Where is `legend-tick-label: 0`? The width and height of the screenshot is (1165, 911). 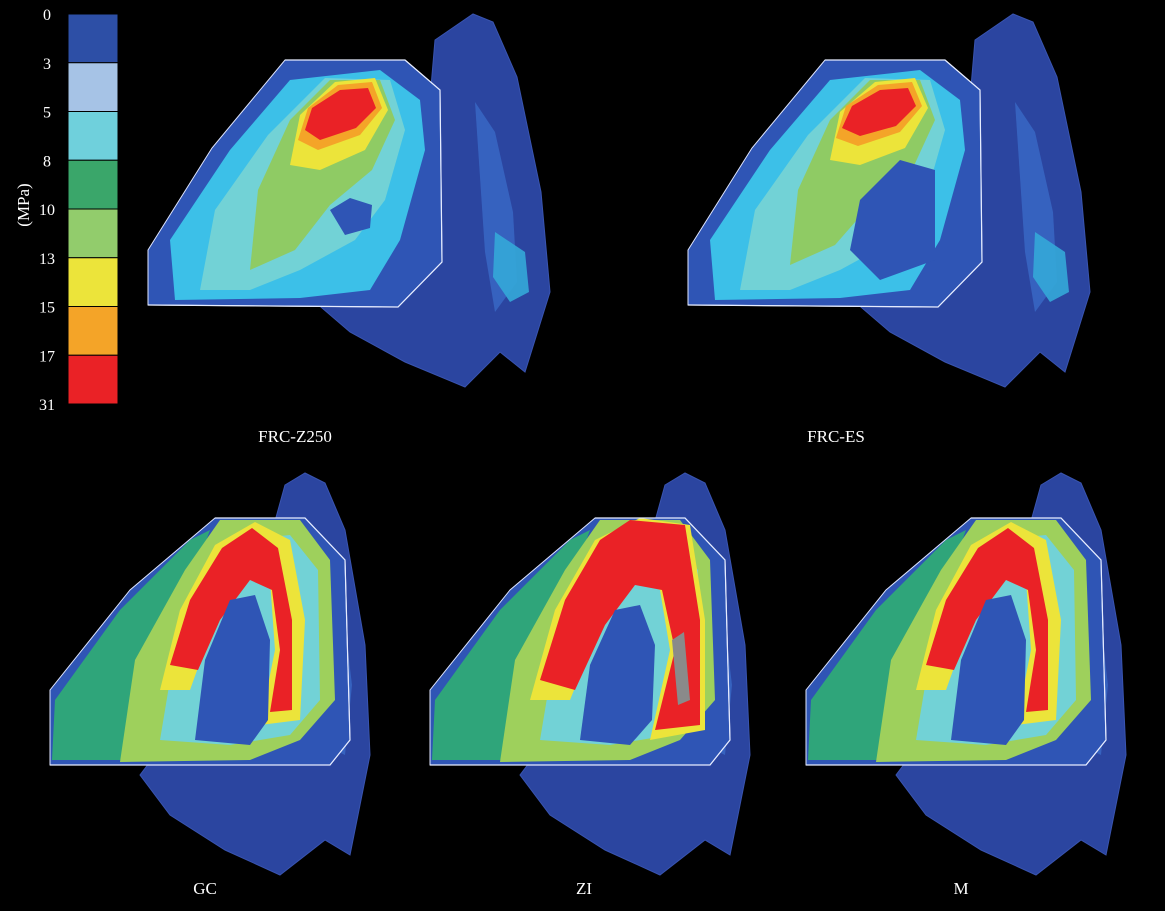
legend-tick-label: 0 is located at coordinates (47, 15).